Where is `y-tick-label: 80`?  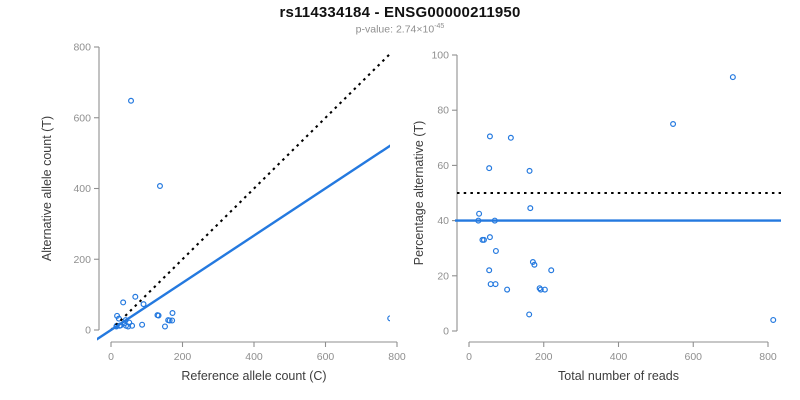
y-tick-label: 80 is located at coordinates (443, 111).